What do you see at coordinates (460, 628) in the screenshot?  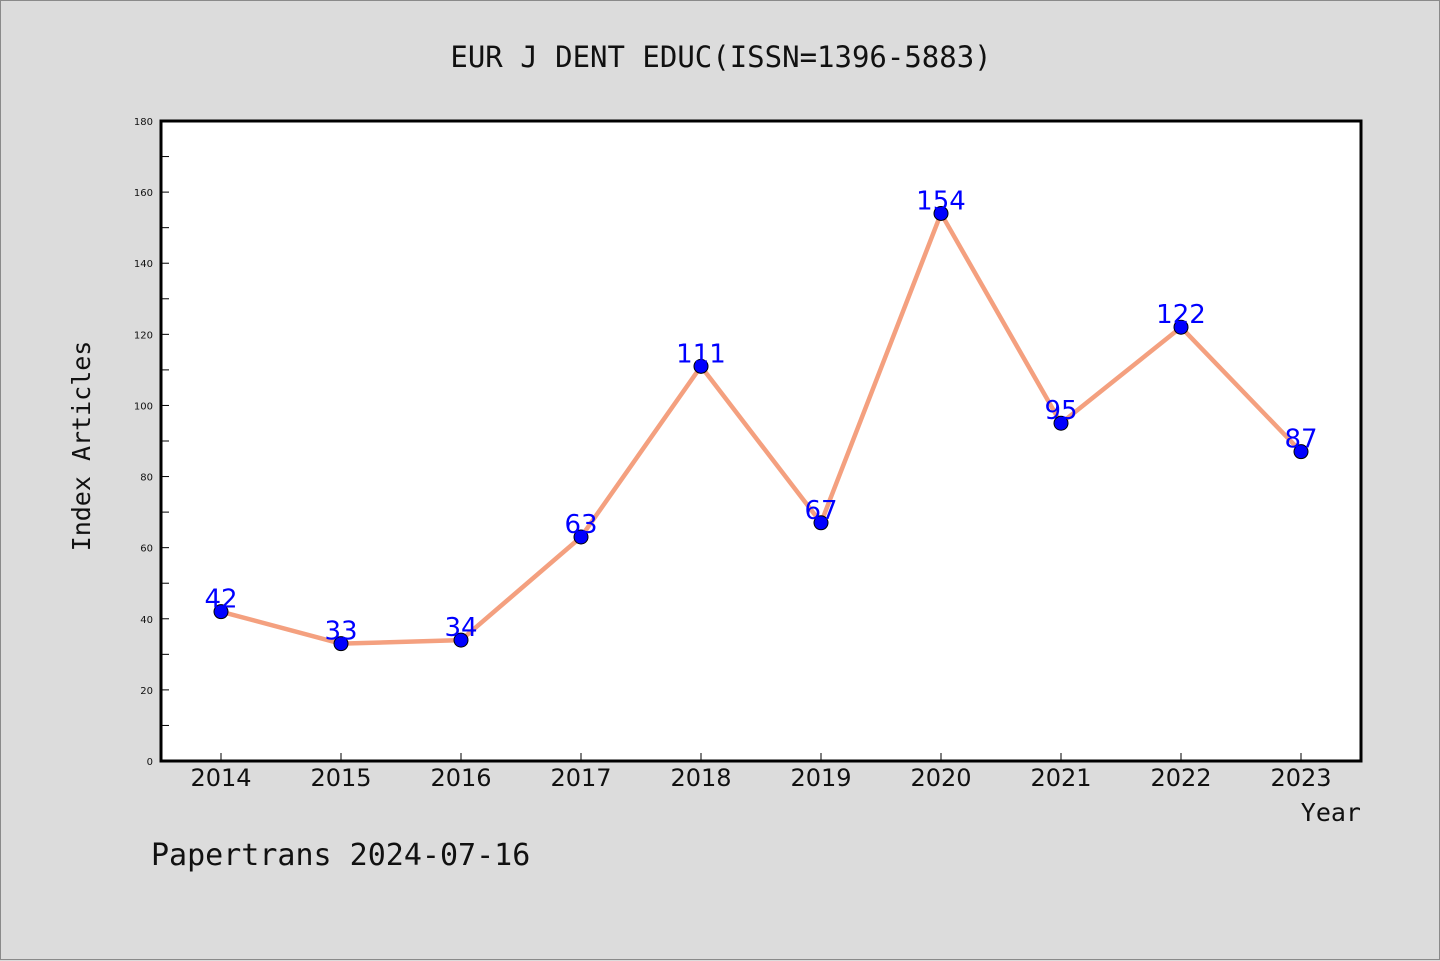 I see `data-label: 34` at bounding box center [460, 628].